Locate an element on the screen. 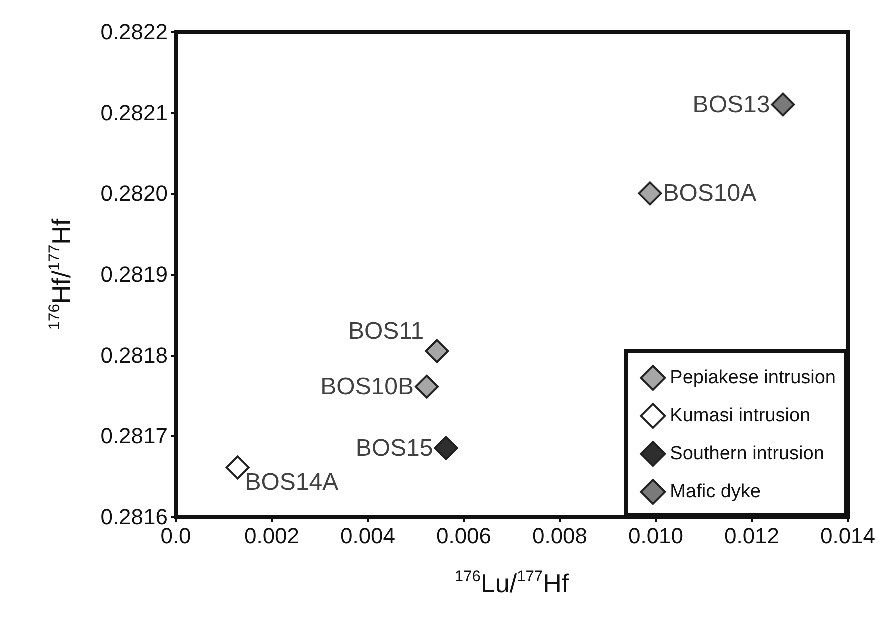  x-tick-label: 0.008 is located at coordinates (560, 536).